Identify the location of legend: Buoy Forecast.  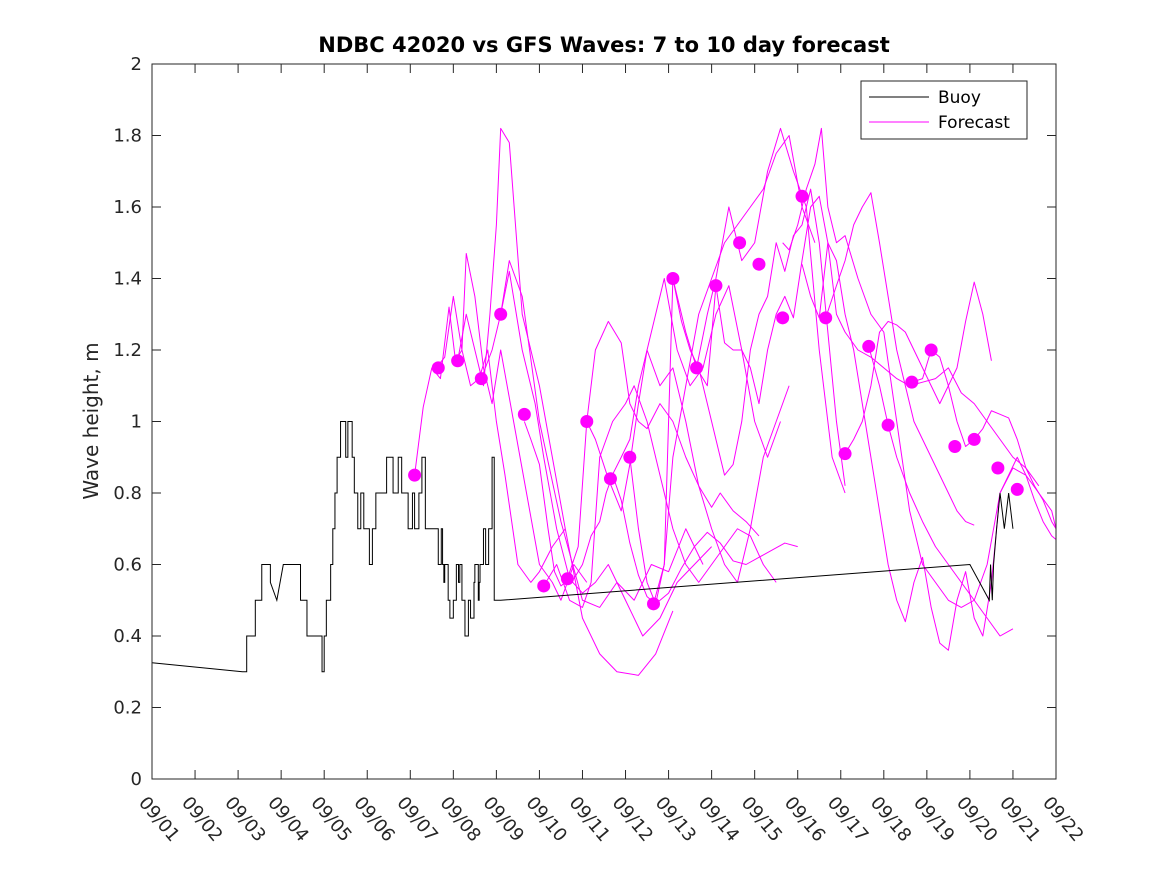
(944, 110).